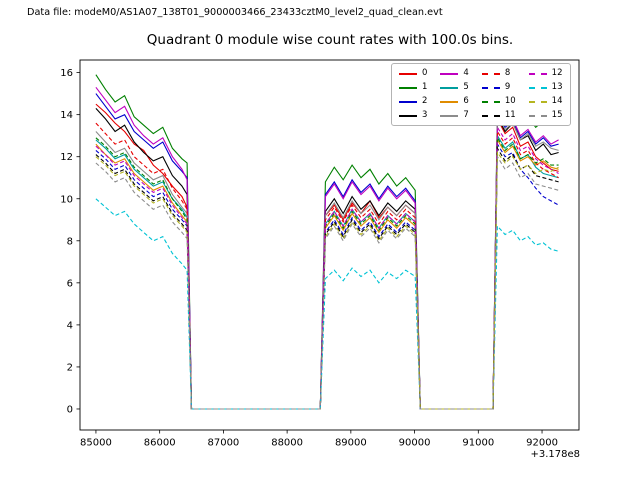 This screenshot has height=480, width=640. Describe the element at coordinates (70, 283) in the screenshot. I see `y-tick-label: 6` at that location.